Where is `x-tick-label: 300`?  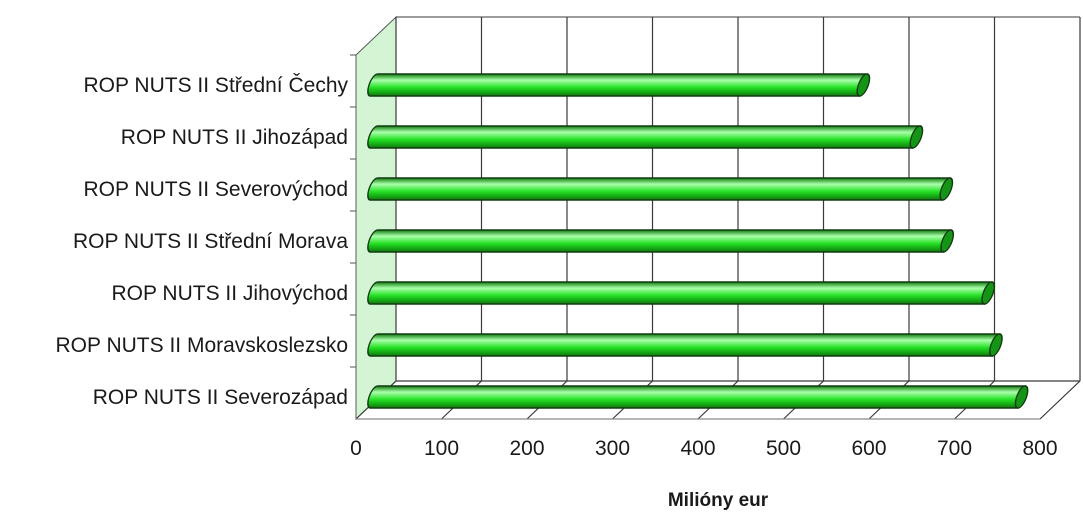 x-tick-label: 300 is located at coordinates (612, 448).